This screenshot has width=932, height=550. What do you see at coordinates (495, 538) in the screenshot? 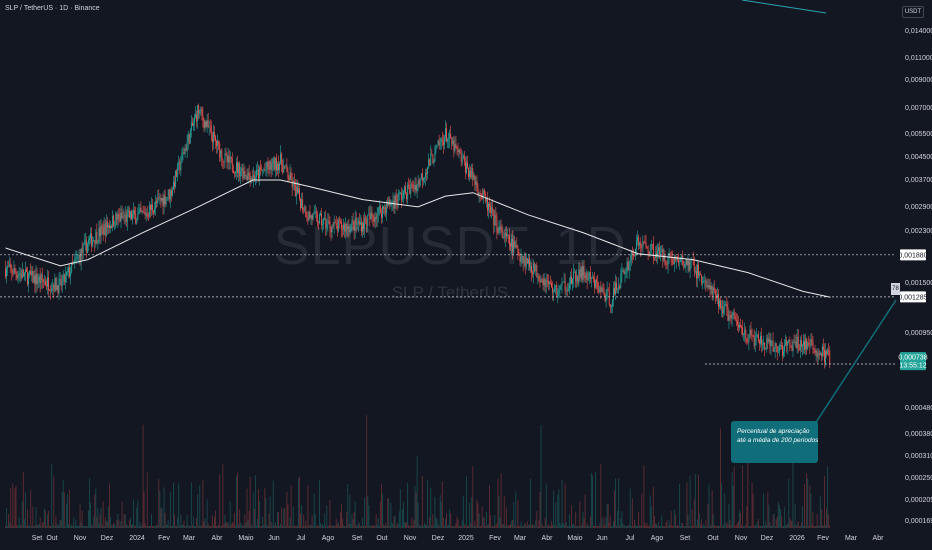
I see `x-tick-label: Fev` at bounding box center [495, 538].